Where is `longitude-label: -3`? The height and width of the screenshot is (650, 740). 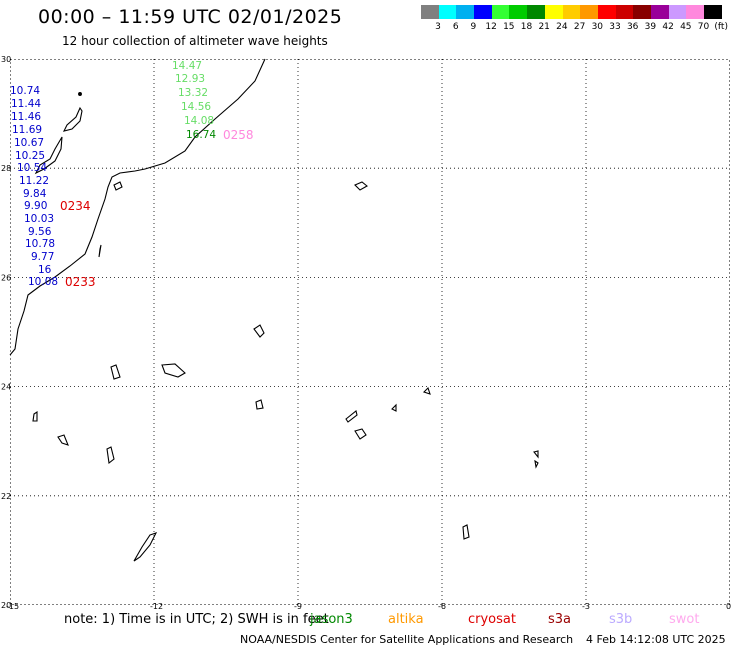 longitude-label: -3 is located at coordinates (586, 606).